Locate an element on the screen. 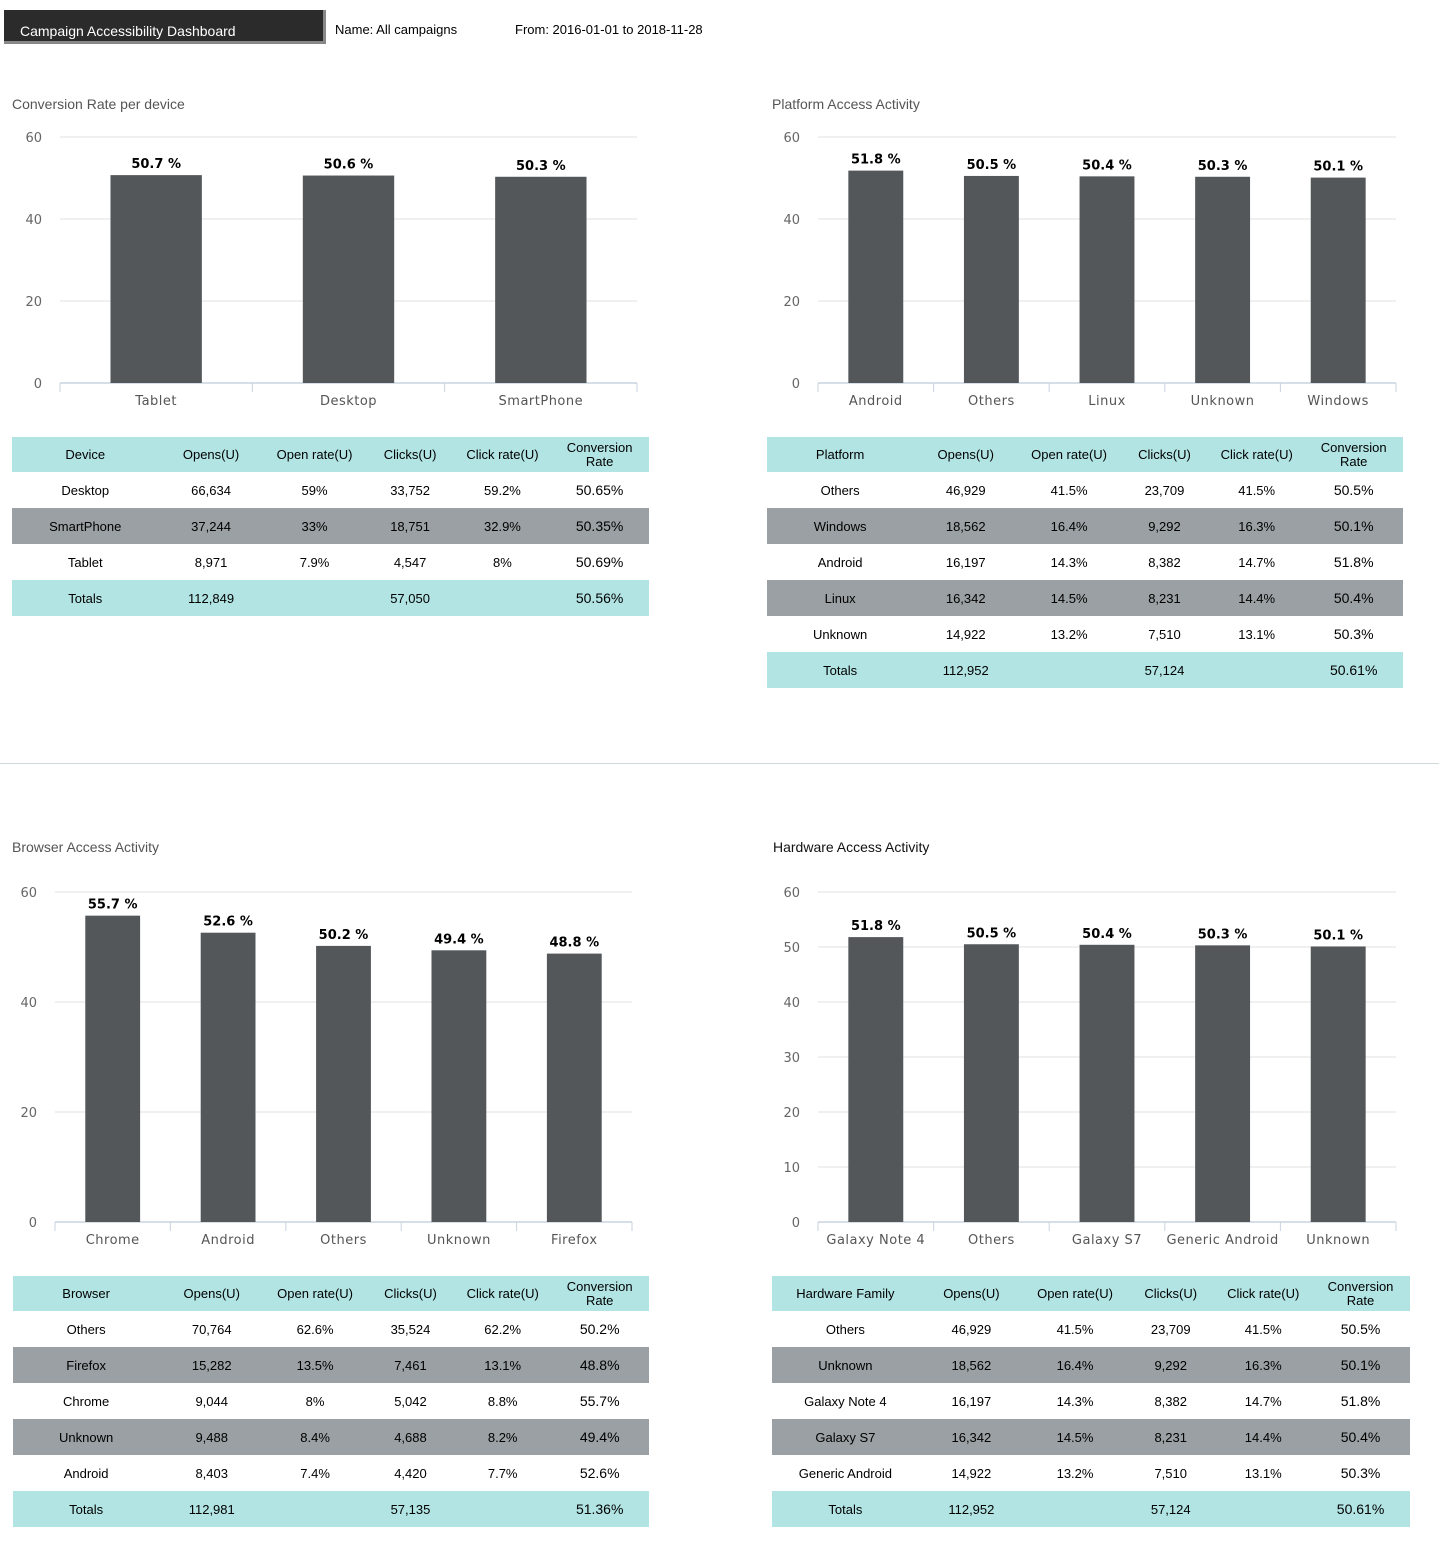 Image resolution: width=1439 pixels, height=1549 pixels. table-cell: Chrome is located at coordinates (86, 1401).